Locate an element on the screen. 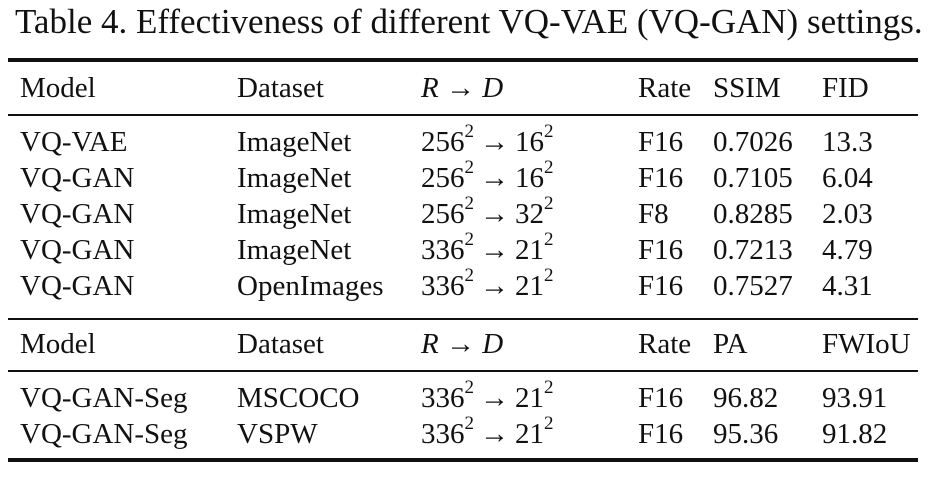  metric1-cell: 0.7105 is located at coordinates (753, 178).